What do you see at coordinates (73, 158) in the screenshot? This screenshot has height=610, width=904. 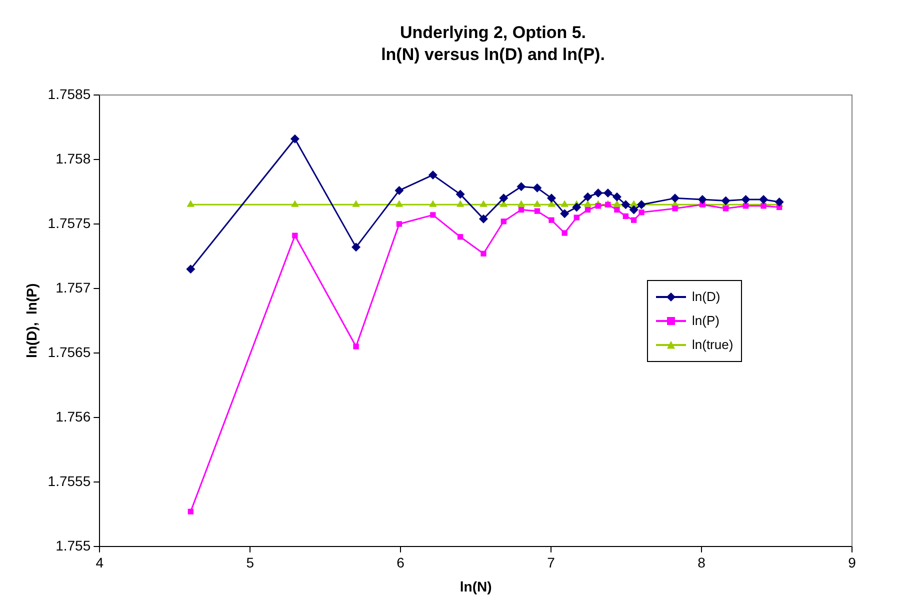 I see `y-tick-label: 1.758` at bounding box center [73, 158].